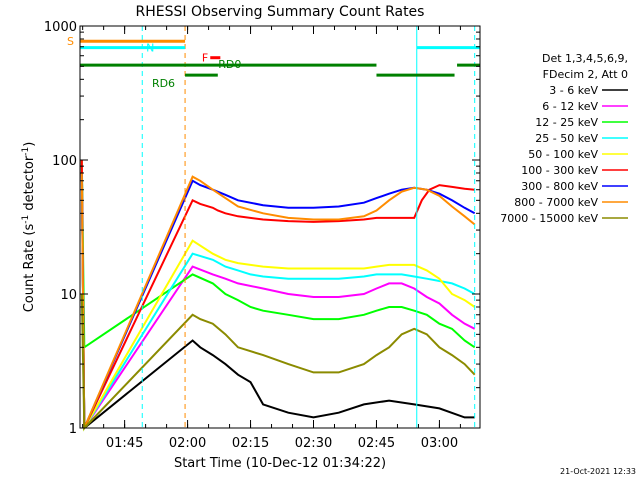  I want to click on legend-label-50-100-kev: 50 - 100 keV, so click(563, 154).